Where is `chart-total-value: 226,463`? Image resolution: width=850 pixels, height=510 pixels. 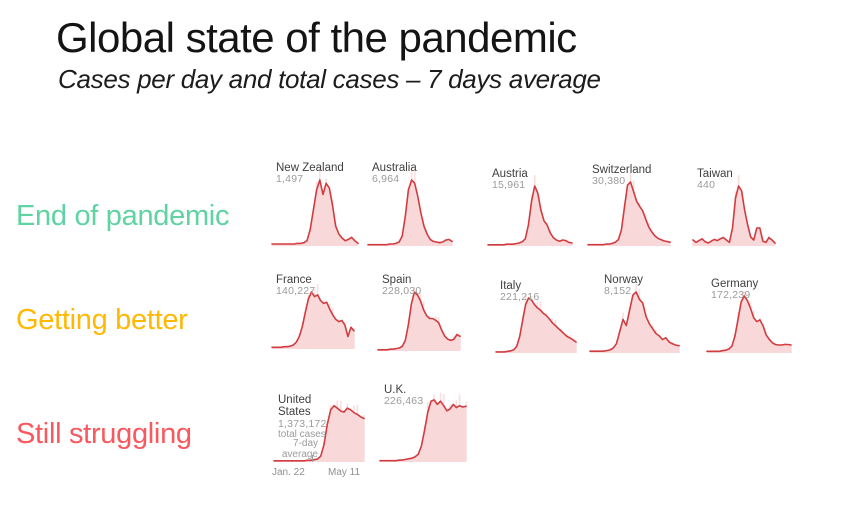
chart-total-value: 226,463 is located at coordinates (404, 401).